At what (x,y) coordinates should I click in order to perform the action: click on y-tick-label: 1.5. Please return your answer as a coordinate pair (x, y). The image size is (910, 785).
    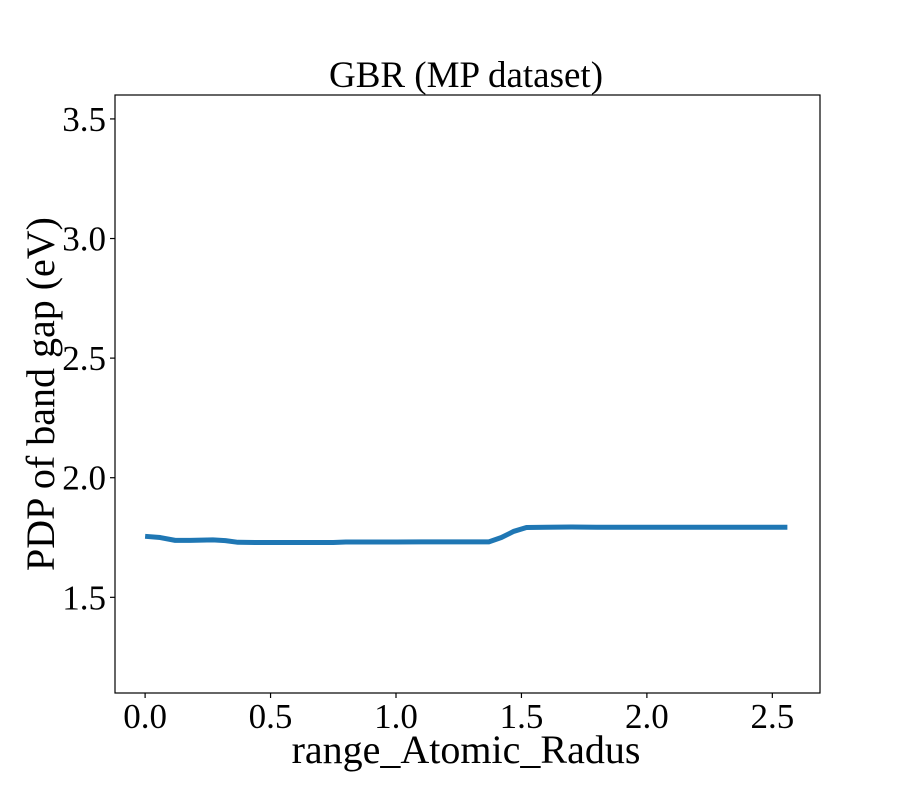
    Looking at the image, I should click on (84, 597).